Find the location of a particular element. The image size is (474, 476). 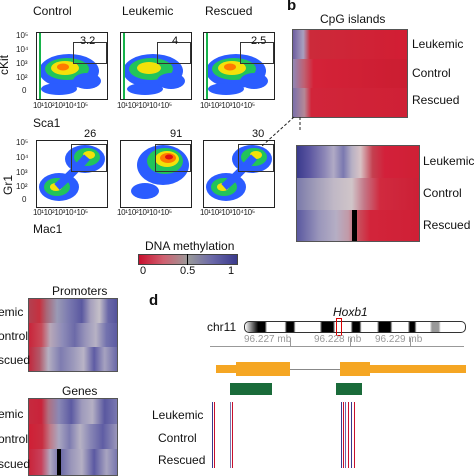

colorbar-tick: 0.5 is located at coordinates (188, 271).